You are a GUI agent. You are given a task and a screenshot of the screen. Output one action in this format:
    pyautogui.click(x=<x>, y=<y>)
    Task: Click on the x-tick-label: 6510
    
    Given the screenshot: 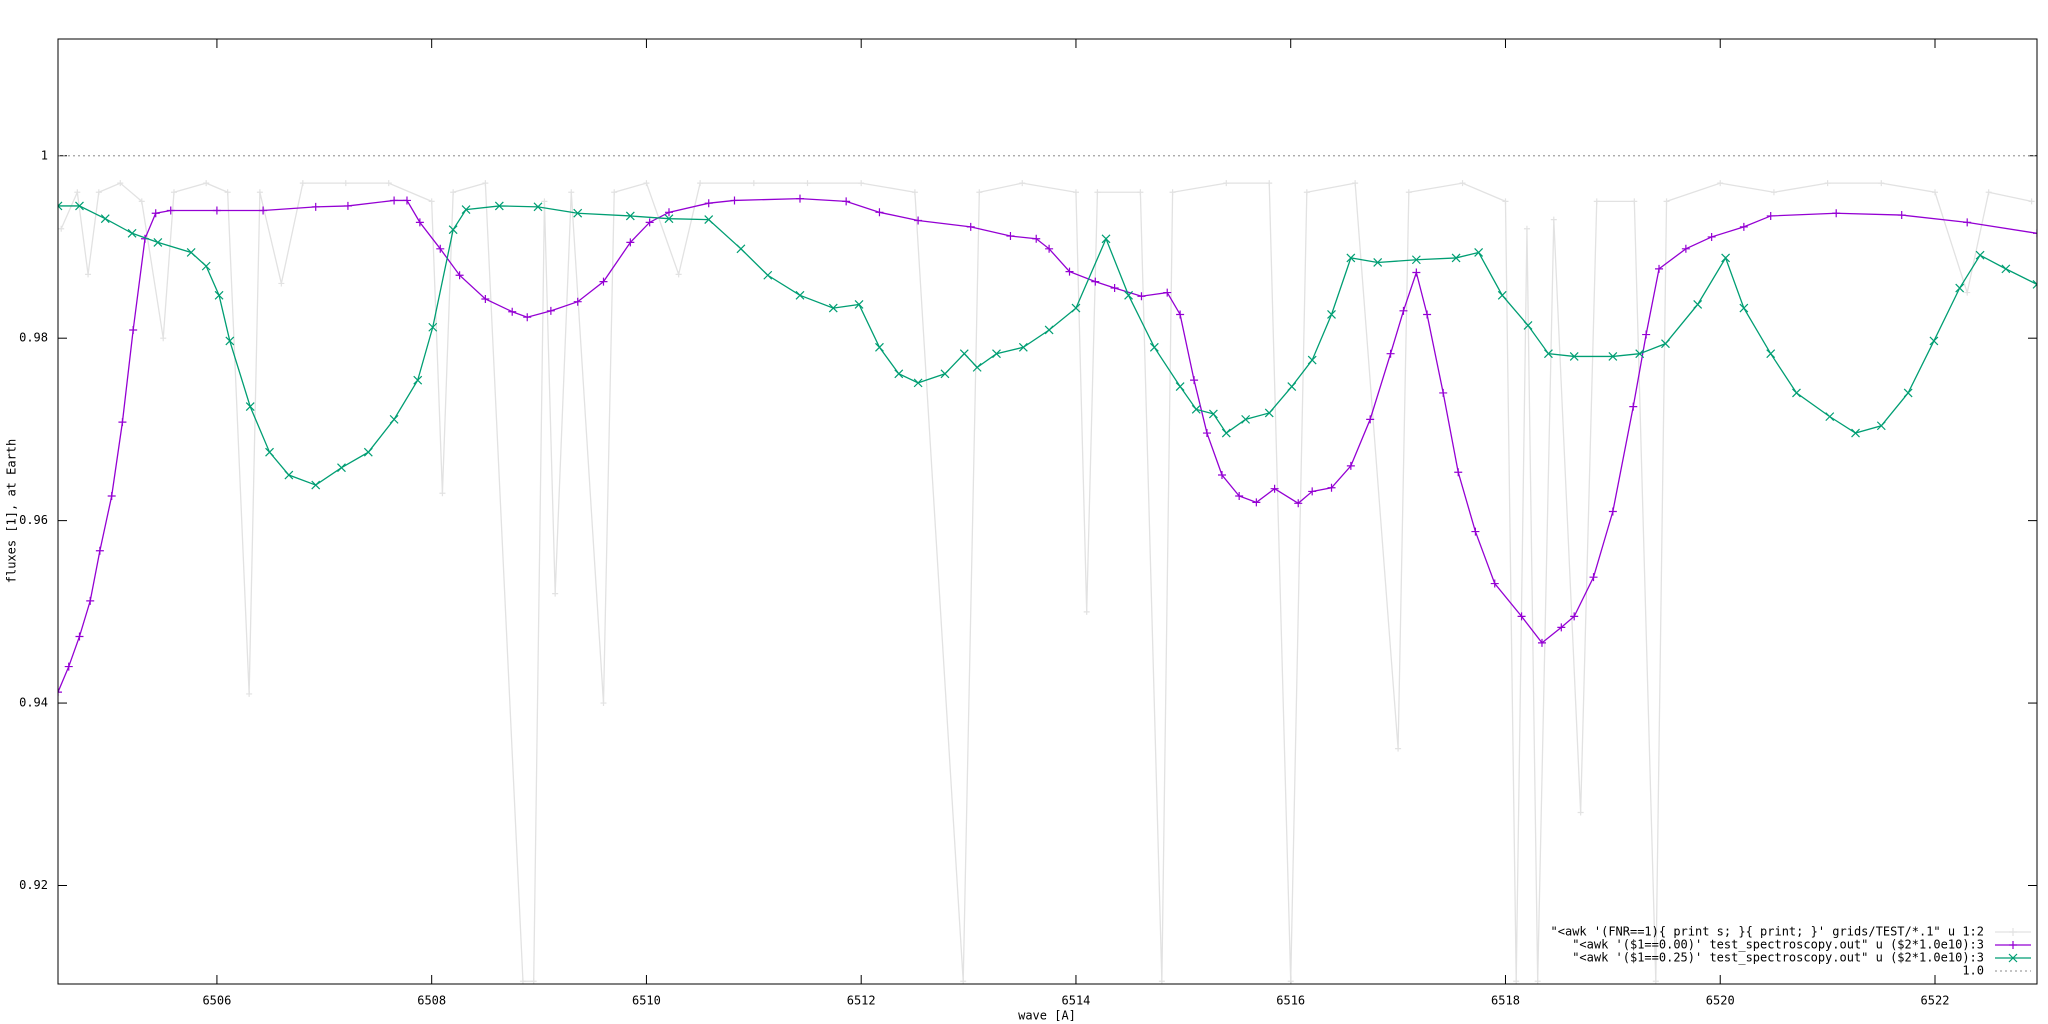 What is the action you would take?
    pyautogui.click(x=646, y=1001)
    